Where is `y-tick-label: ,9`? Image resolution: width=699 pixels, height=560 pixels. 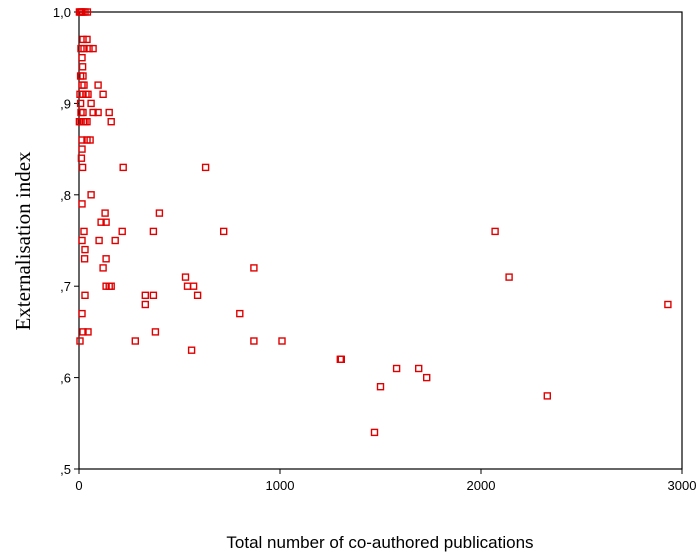
y-tick-label: ,9 is located at coordinates (65, 103).